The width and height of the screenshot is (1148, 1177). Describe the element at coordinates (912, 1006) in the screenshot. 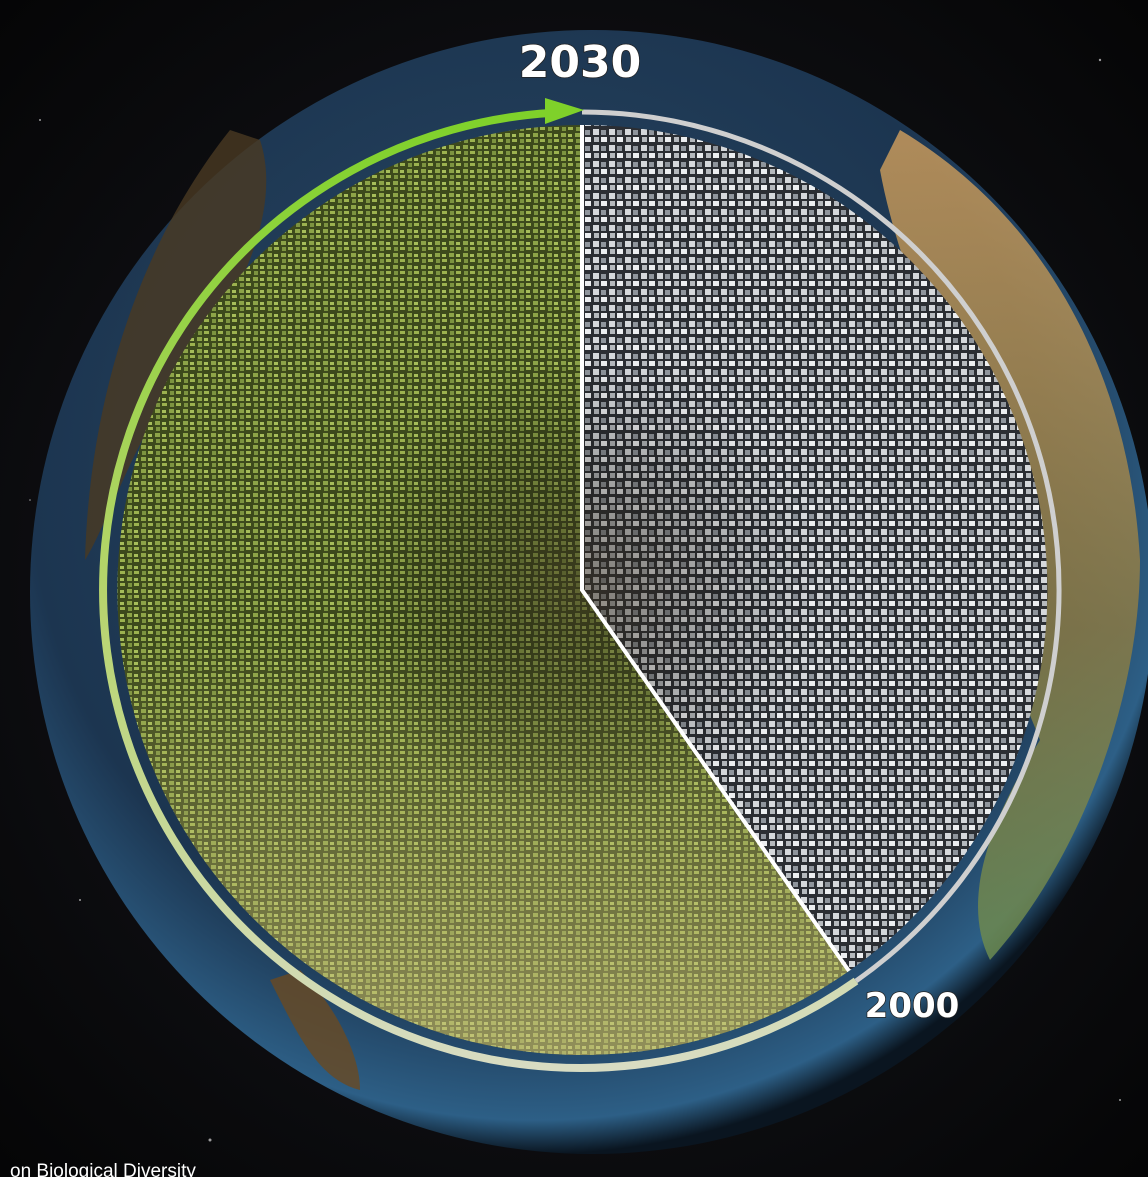

I see `year-label: 2000` at that location.